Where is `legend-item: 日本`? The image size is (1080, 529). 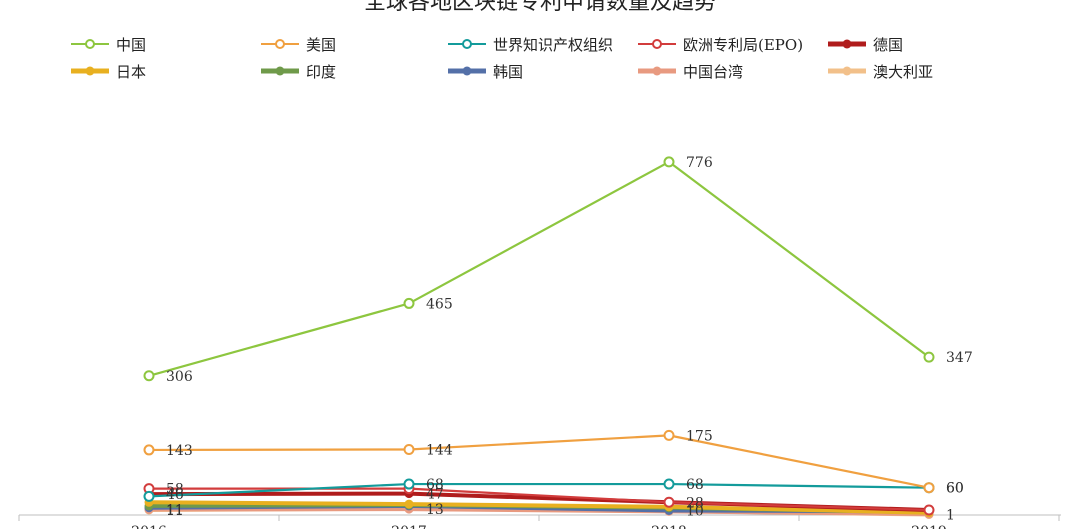 legend-item: 日本 is located at coordinates (108, 71).